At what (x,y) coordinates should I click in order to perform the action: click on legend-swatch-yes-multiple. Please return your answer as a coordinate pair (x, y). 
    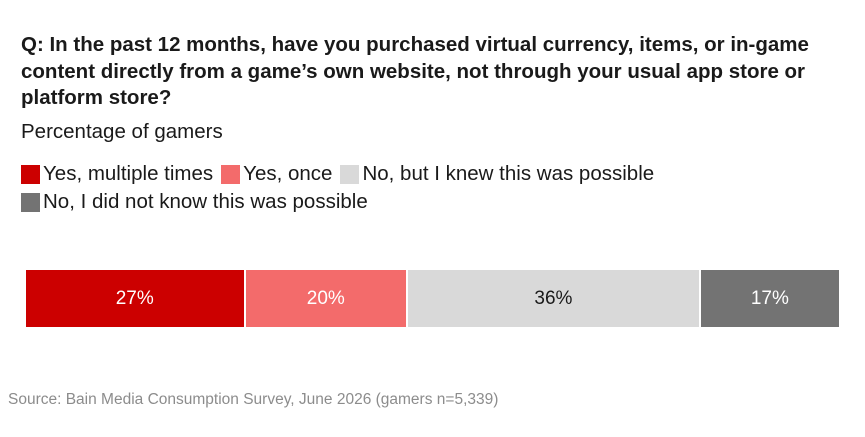
    Looking at the image, I should click on (30, 174).